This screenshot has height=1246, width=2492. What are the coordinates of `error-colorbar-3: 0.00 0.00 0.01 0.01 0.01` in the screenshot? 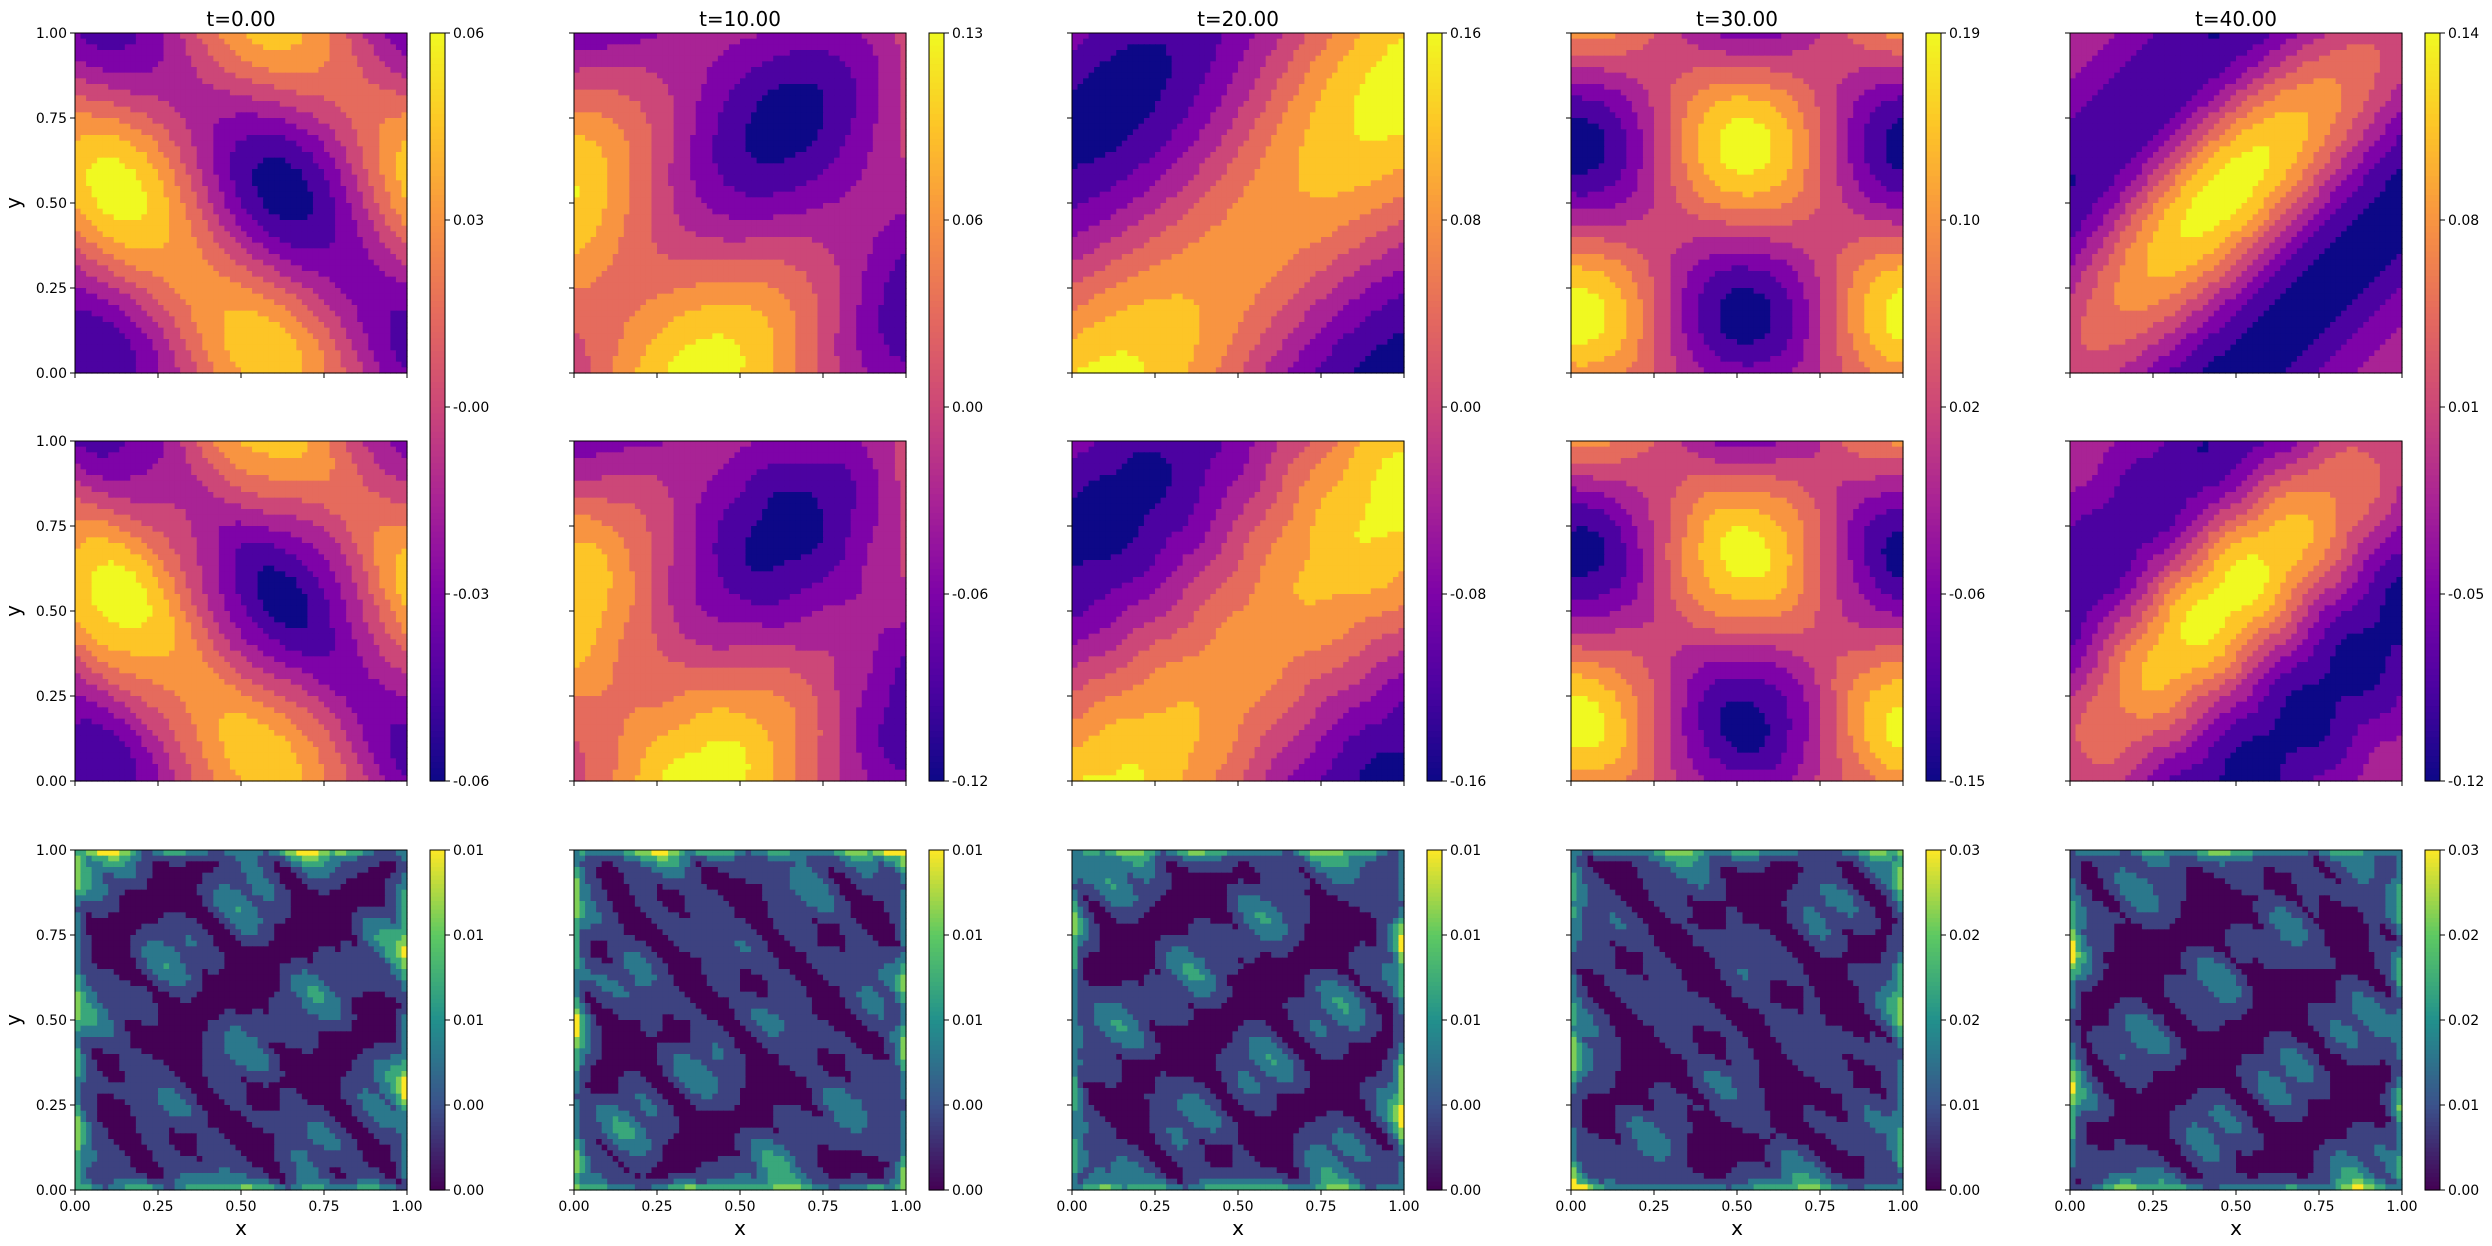 It's located at (1453, 1021).